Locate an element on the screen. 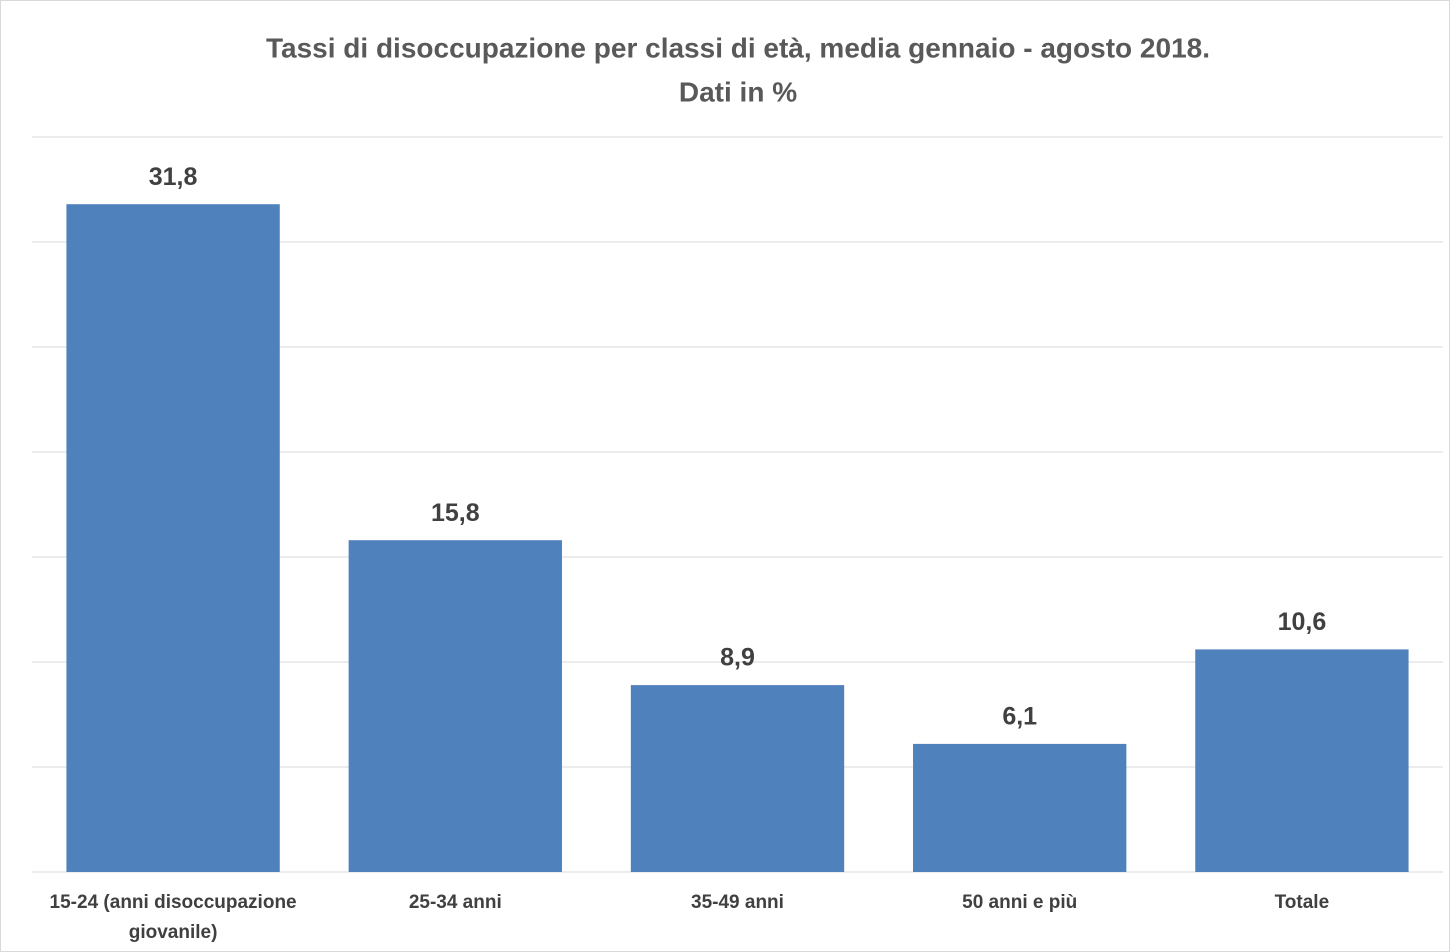 Image resolution: width=1450 pixels, height=952 pixels. value-label: 31,8 is located at coordinates (173, 177).